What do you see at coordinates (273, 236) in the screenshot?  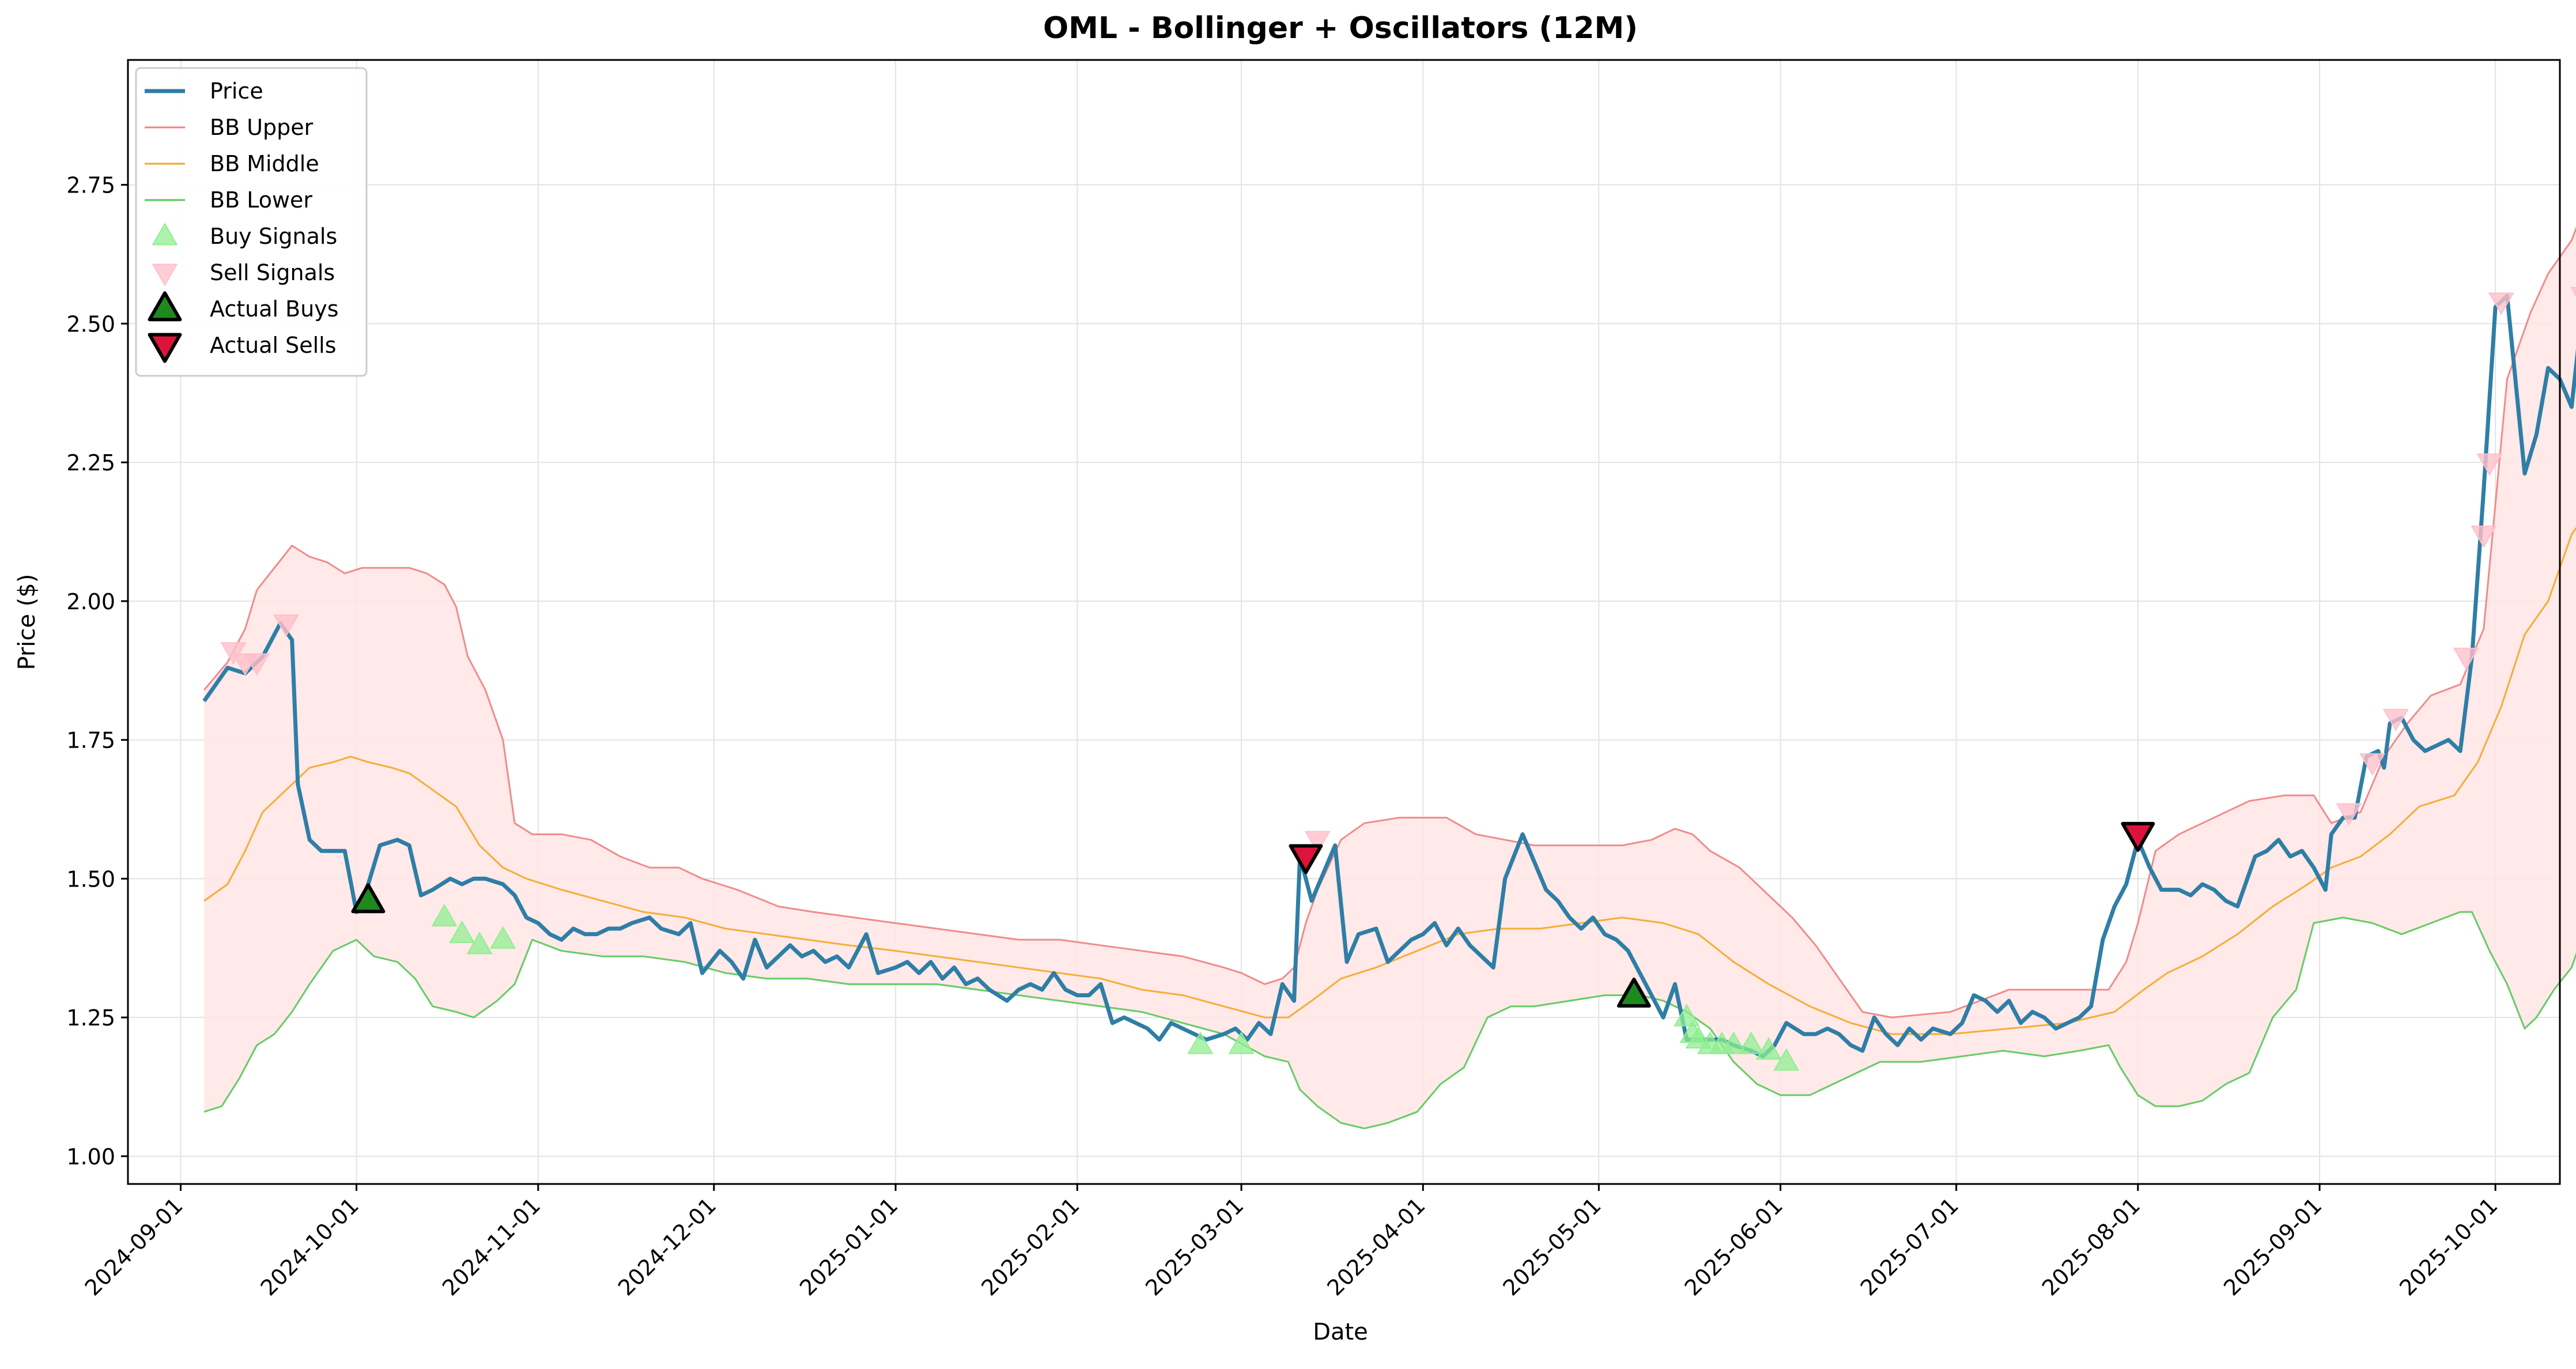 I see `legend-label: Buy Signals` at bounding box center [273, 236].